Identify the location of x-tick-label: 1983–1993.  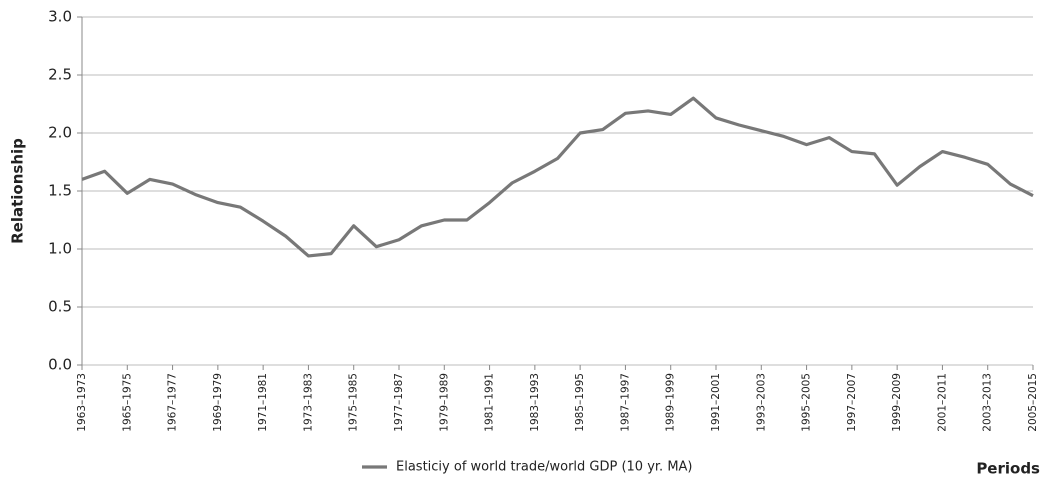
(535, 402).